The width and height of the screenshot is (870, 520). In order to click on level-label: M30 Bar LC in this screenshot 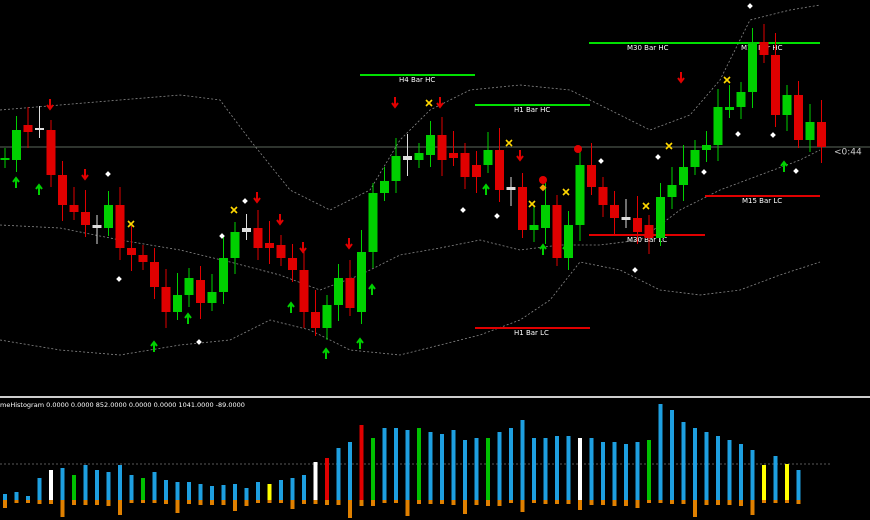, I will do `click(647, 240)`.